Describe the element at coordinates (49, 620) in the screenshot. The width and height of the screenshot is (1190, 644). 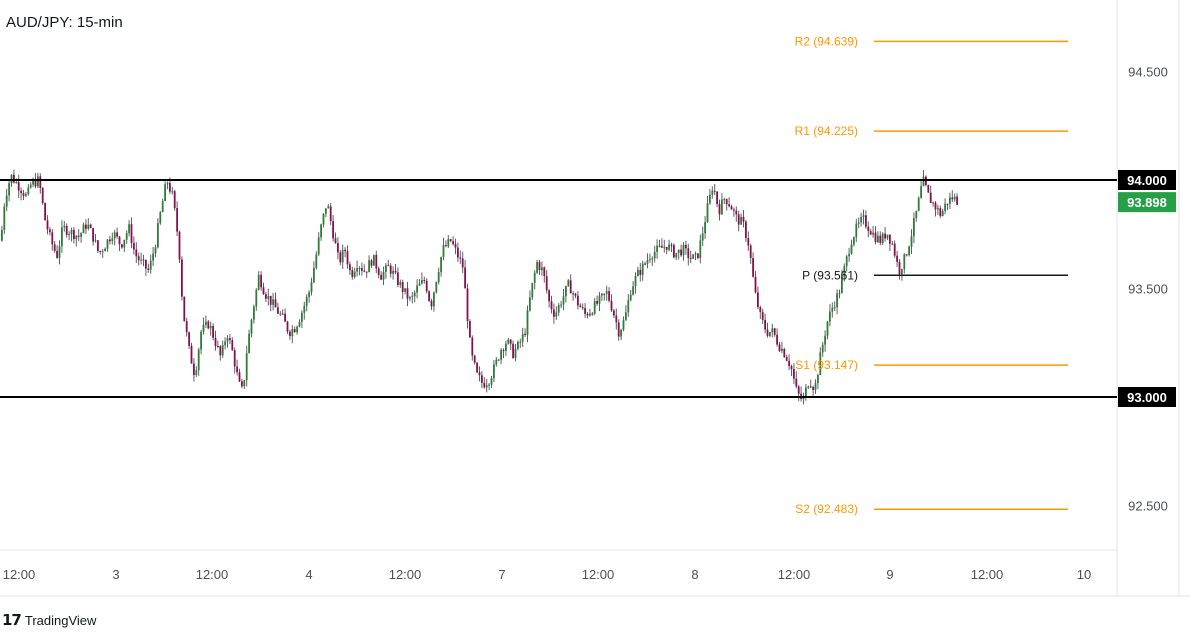
I see `tradingview-logo: 𝟭𝟳 TradingView` at that location.